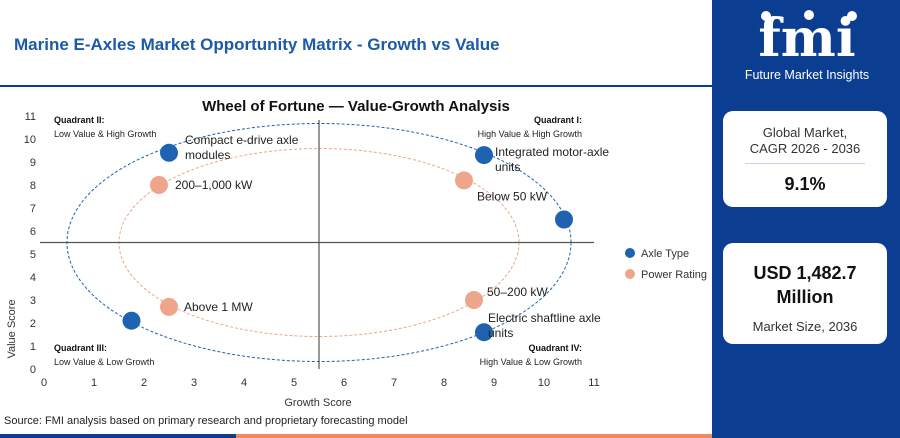 This screenshot has height=438, width=900. I want to click on legend-entry: Axle Type, so click(665, 254).